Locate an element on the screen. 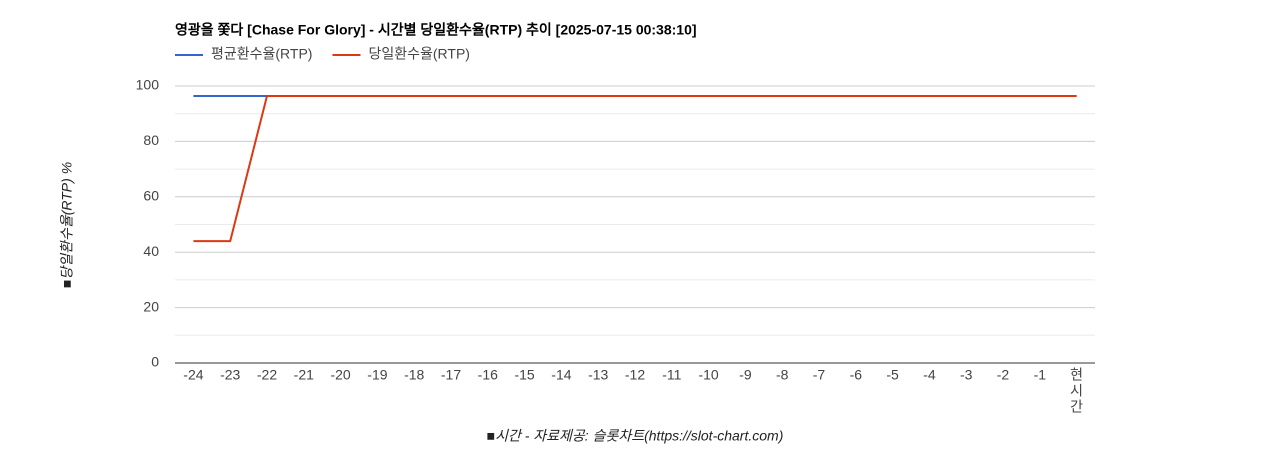 The image size is (1268, 450). x-axis-title: ■시간 - 자료제공: 슬롯차트(https://slot-chart.com) is located at coordinates (635, 436).